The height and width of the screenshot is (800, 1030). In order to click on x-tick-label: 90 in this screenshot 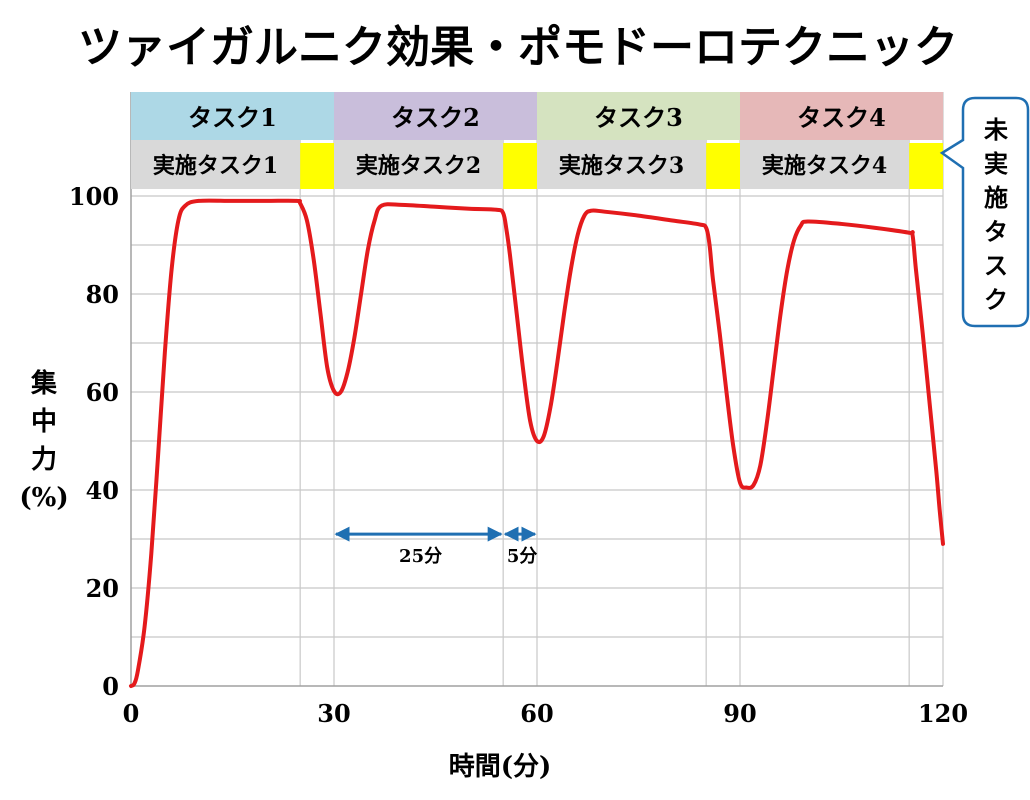, I will do `click(739, 713)`.